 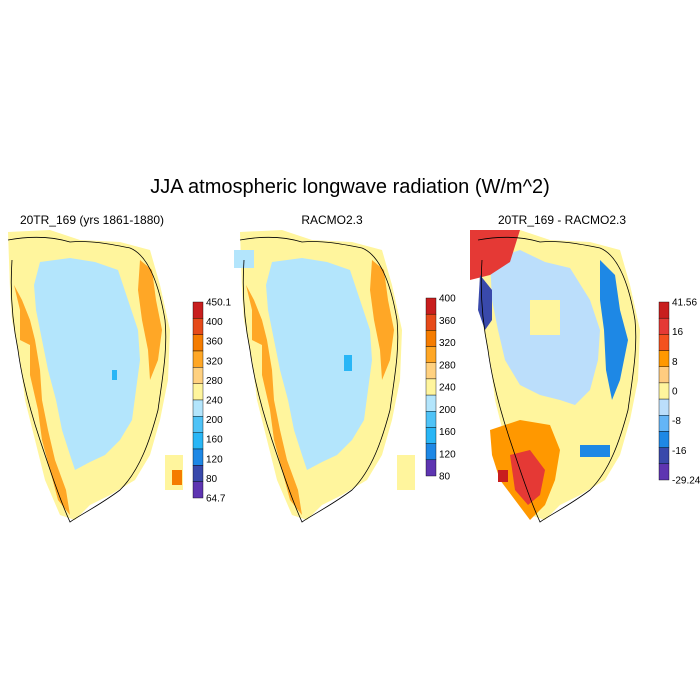 What do you see at coordinates (678, 332) in the screenshot?
I see `colorbar-tick-label: 16` at bounding box center [678, 332].